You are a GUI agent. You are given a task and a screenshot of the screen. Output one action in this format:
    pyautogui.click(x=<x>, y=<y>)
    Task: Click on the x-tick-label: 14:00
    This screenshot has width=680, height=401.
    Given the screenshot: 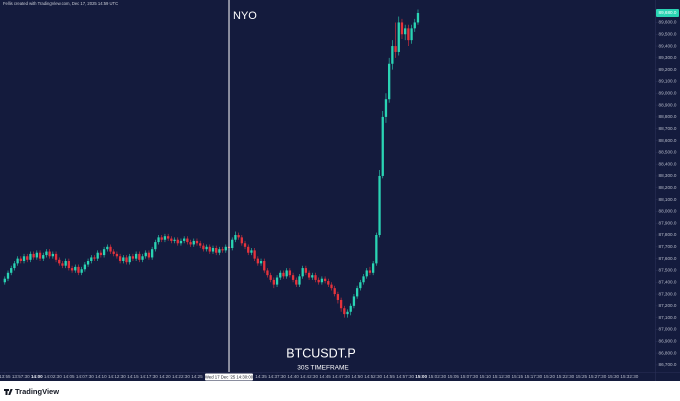 What is the action you would take?
    pyautogui.click(x=37, y=376)
    